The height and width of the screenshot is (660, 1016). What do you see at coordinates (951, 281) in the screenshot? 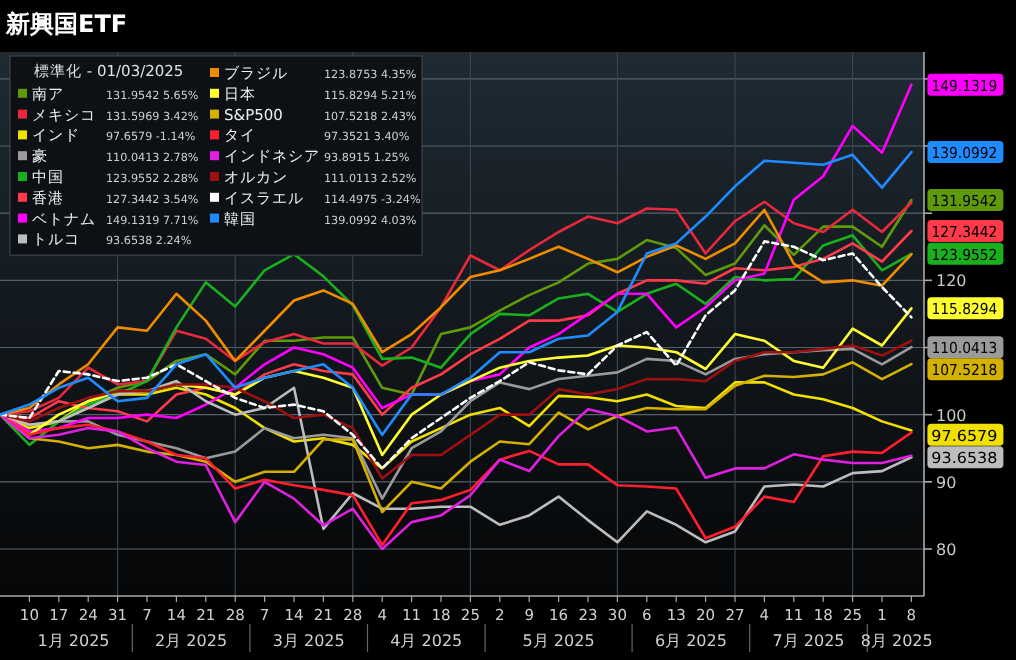
I see `y-tick-label: 120` at bounding box center [951, 281].